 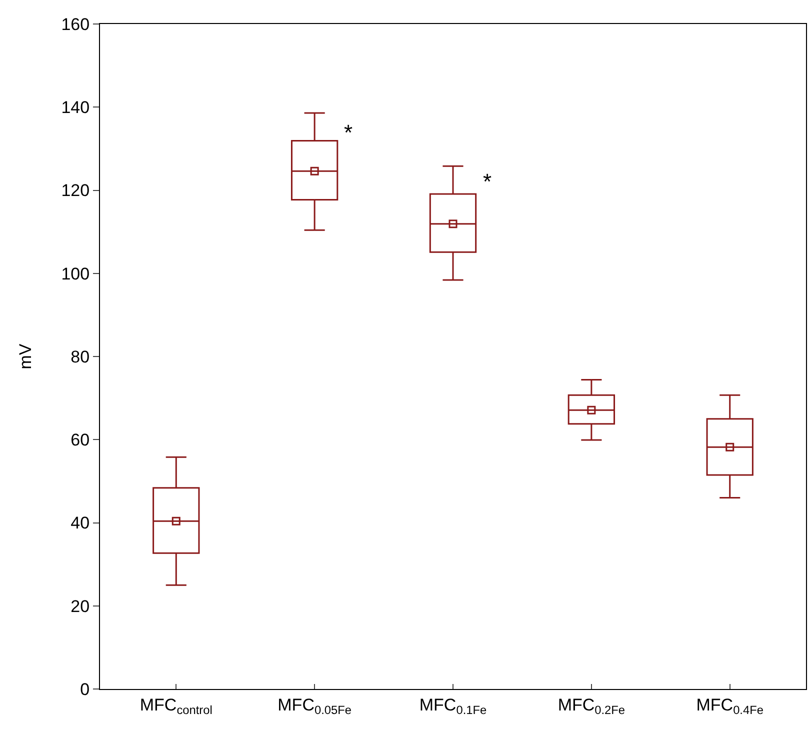 I want to click on x-tick-label: MFC$_{0.4Fe}$, so click(x=730, y=706).